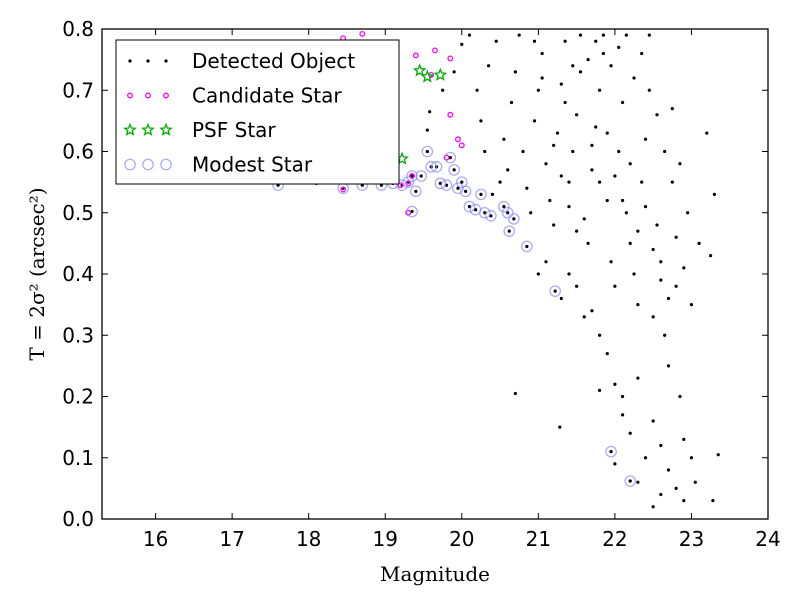 This screenshot has height=600, width=800. What do you see at coordinates (435, 574) in the screenshot?
I see `x-axis-label: Magnitude` at bounding box center [435, 574].